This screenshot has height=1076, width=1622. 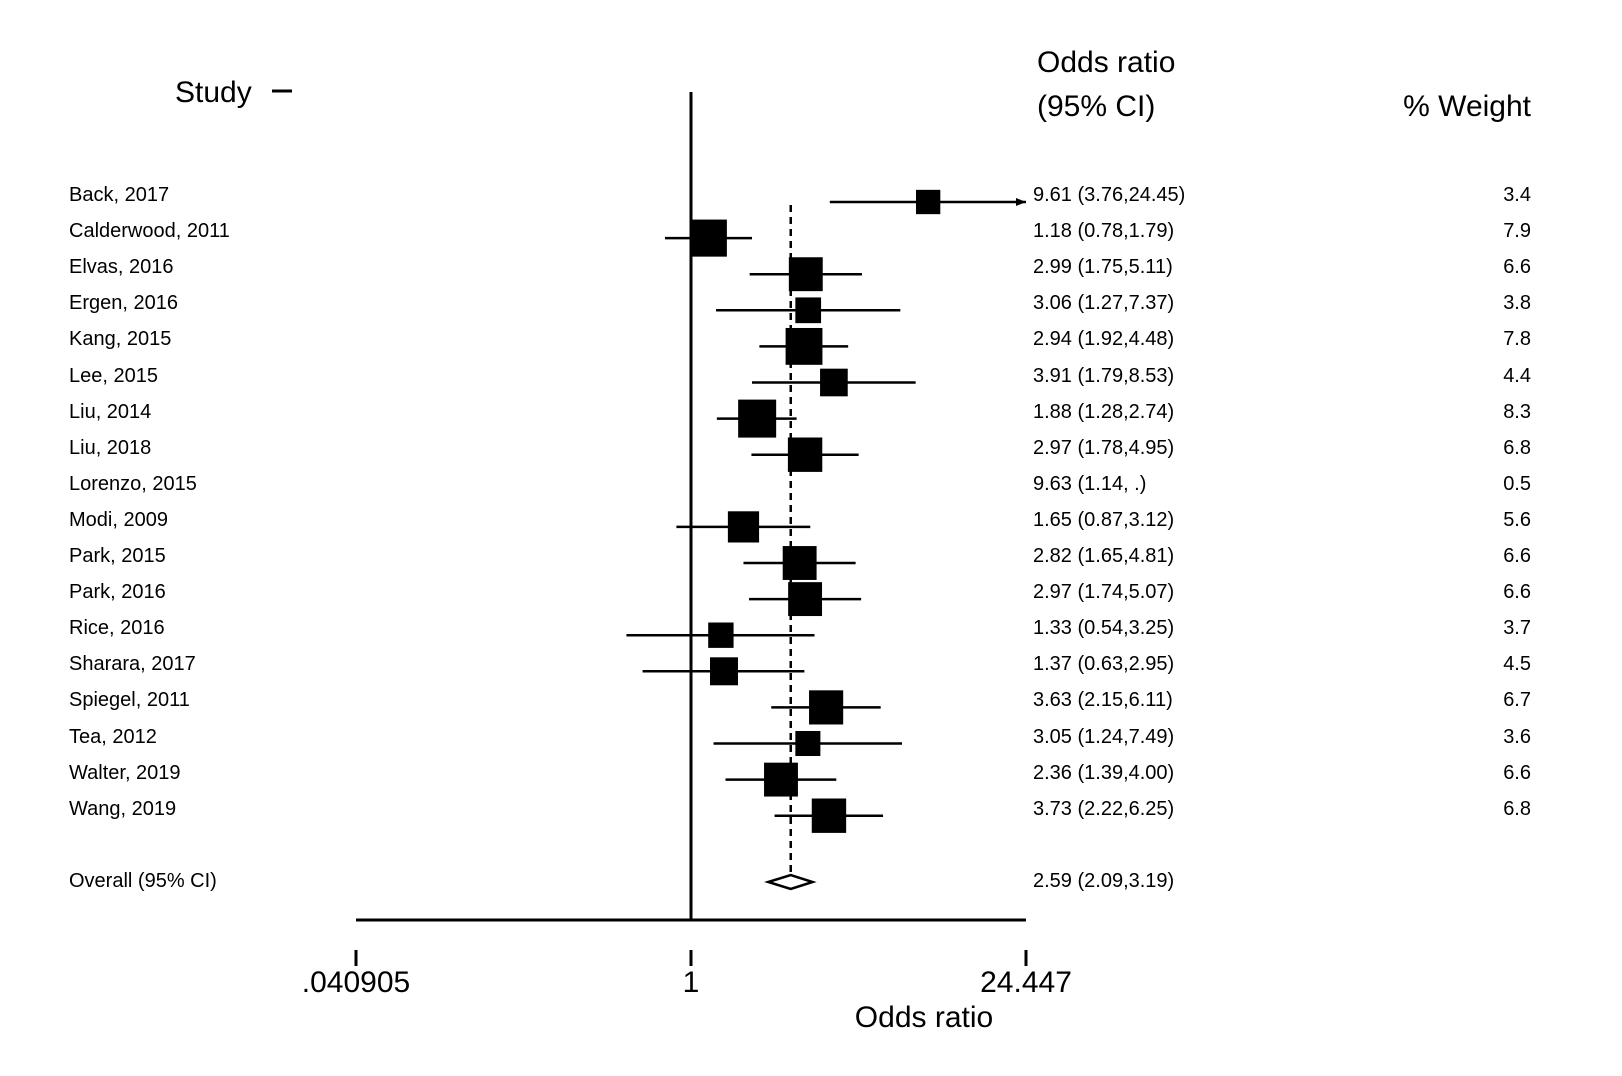 I want to click on or-ci-text: 1.65 (0.87,3.12), so click(x=1104, y=519).